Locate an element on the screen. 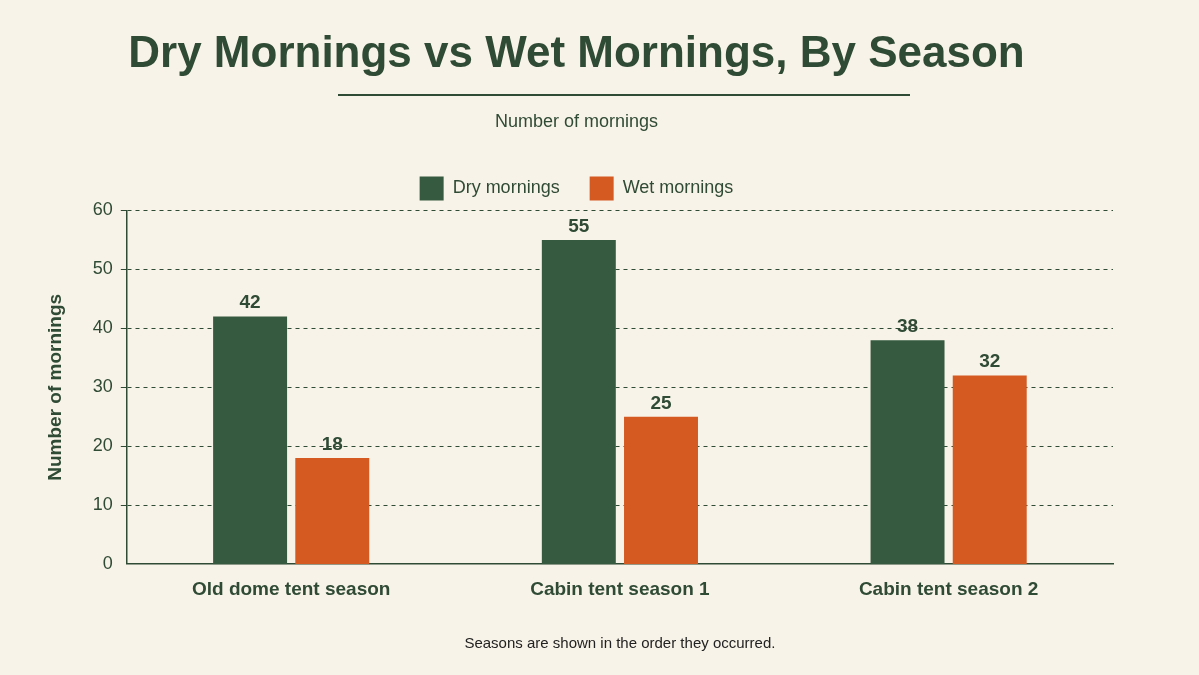 The image size is (1199, 675). x-tick-label: Cabin tent season 2 is located at coordinates (948, 588).